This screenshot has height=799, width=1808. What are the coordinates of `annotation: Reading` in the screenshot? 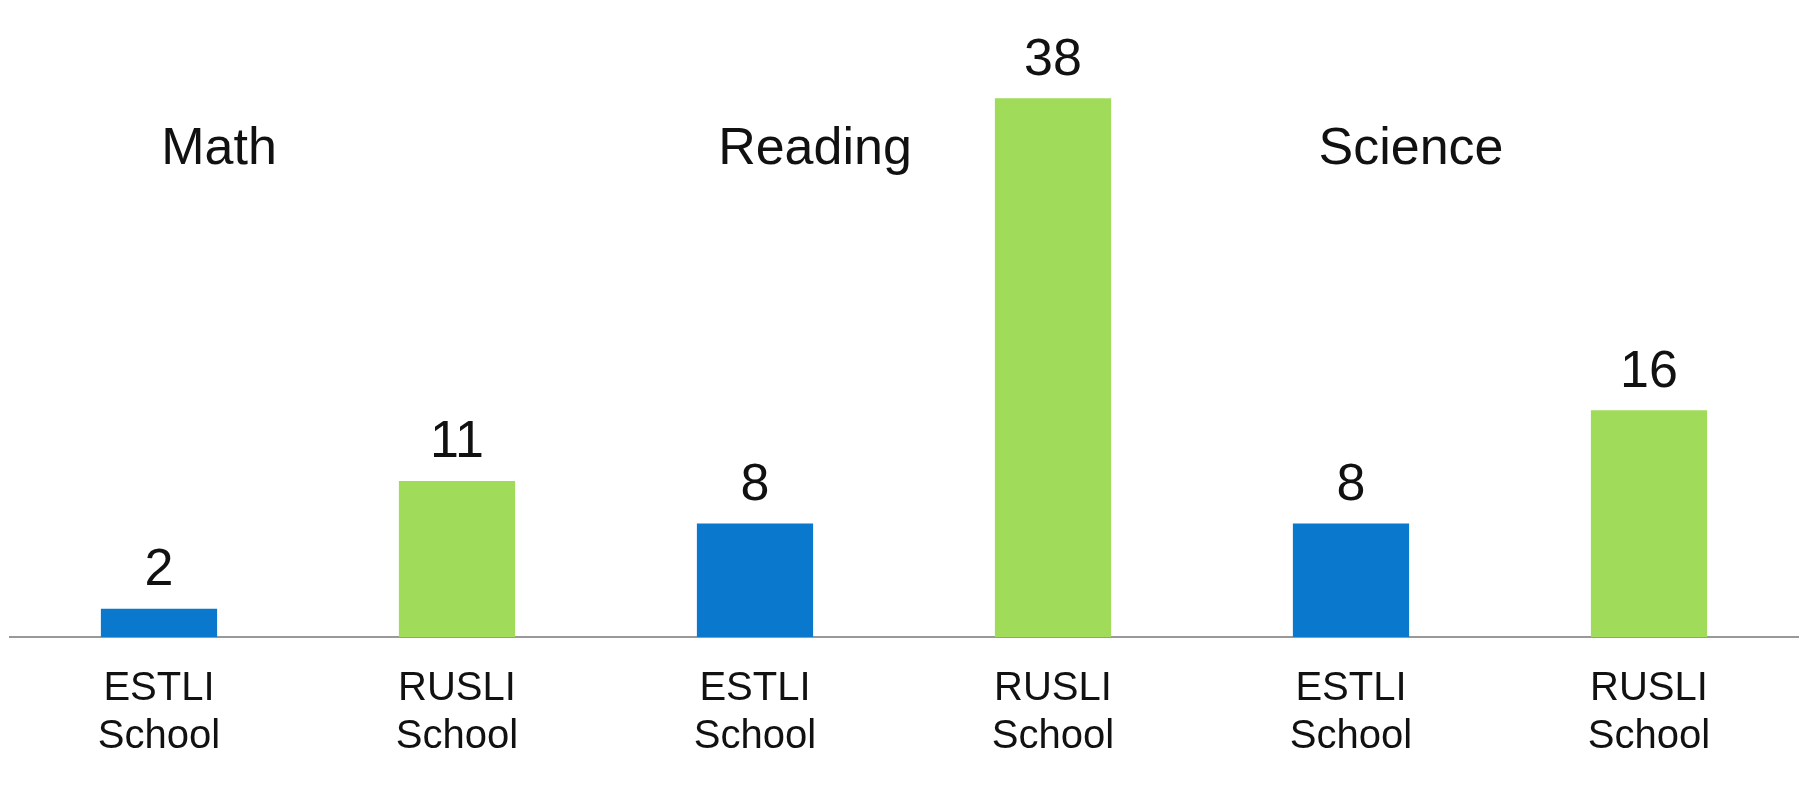 It's located at (815, 146).